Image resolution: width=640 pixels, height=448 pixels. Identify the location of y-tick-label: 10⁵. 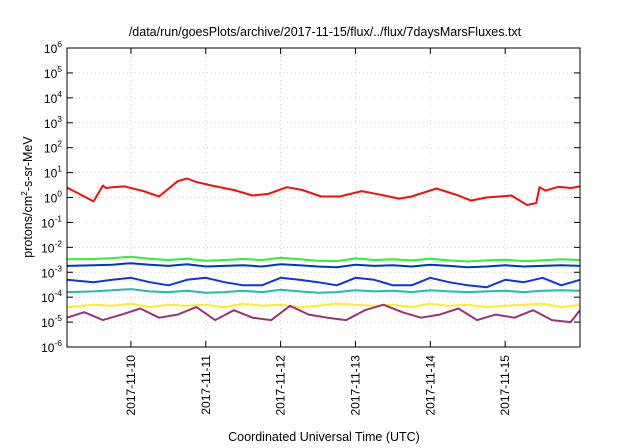
(53, 72).